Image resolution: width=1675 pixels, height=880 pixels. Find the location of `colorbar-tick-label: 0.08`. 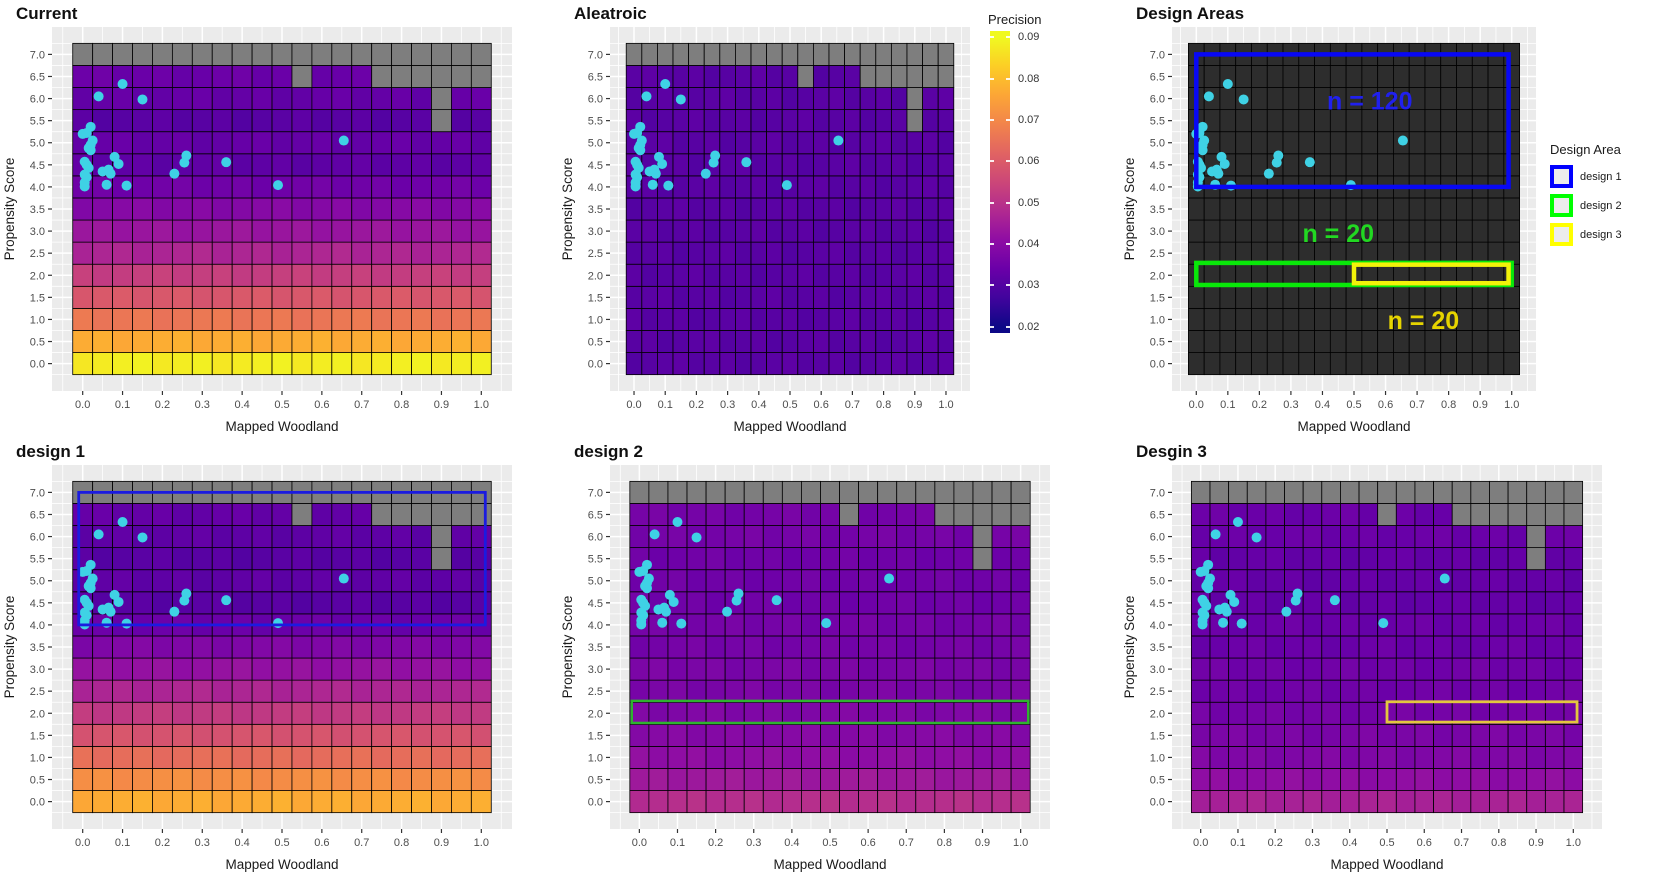

colorbar-tick-label: 0.08 is located at coordinates (1029, 78).